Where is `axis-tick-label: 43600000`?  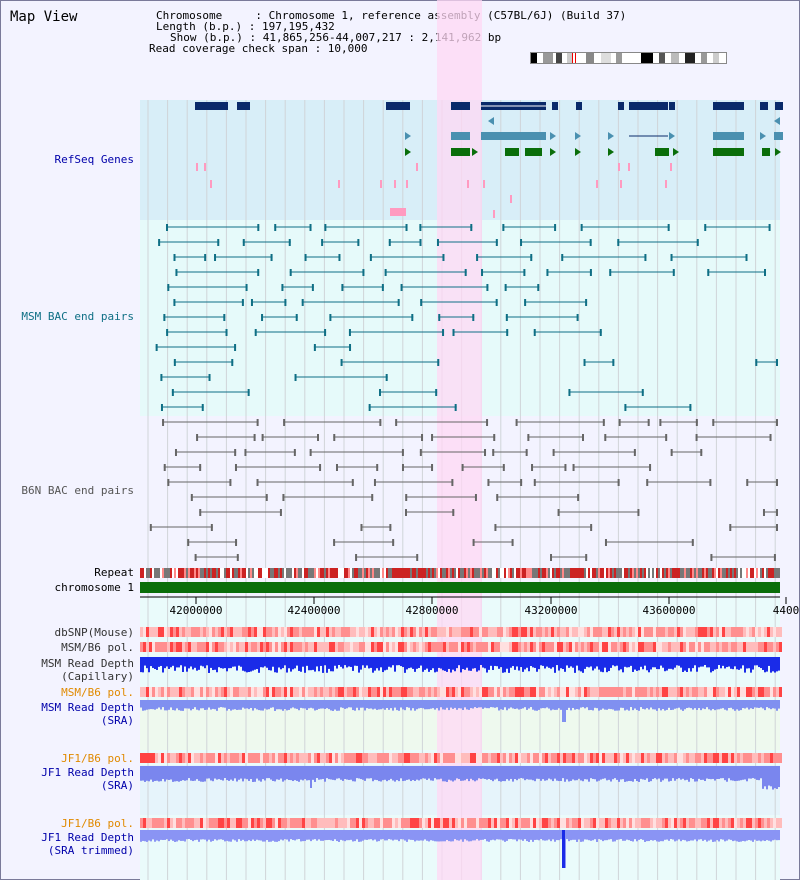
axis-tick-label: 43600000 is located at coordinates (669, 610).